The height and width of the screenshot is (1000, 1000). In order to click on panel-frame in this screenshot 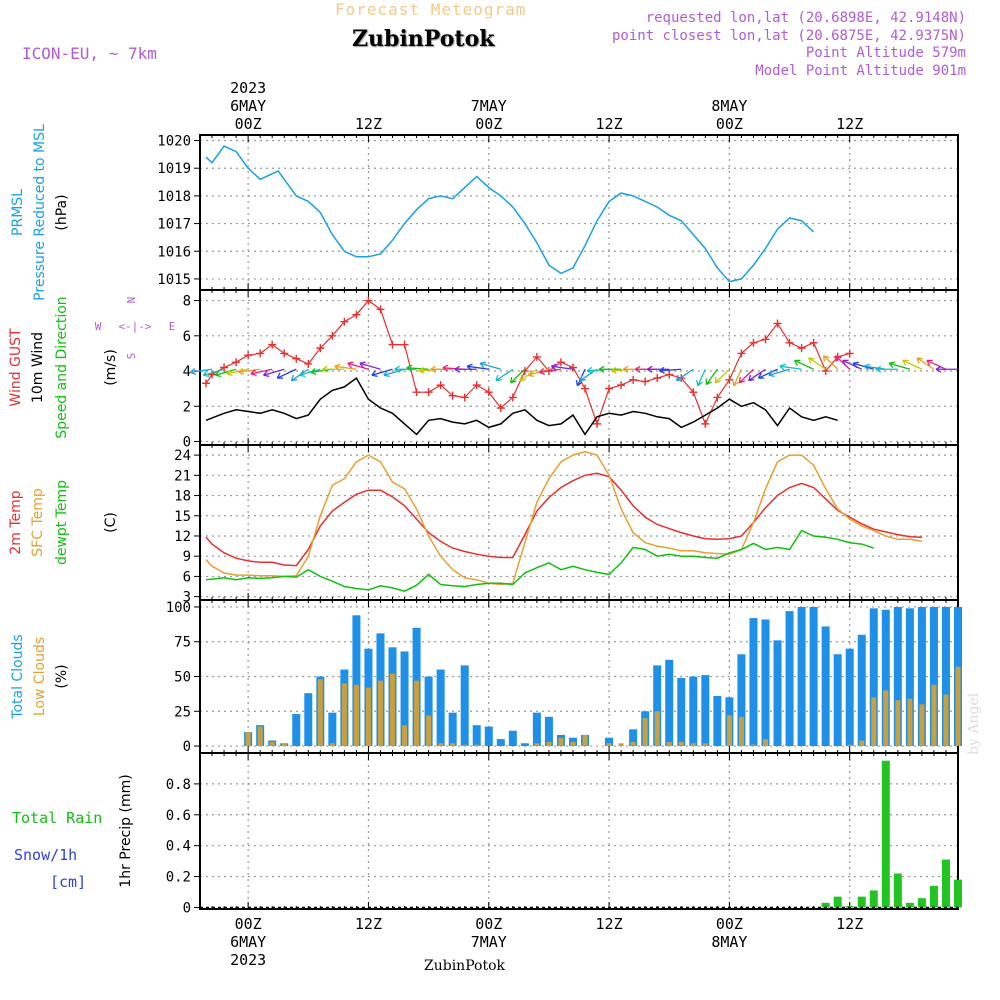, I will do `click(579, 367)`.